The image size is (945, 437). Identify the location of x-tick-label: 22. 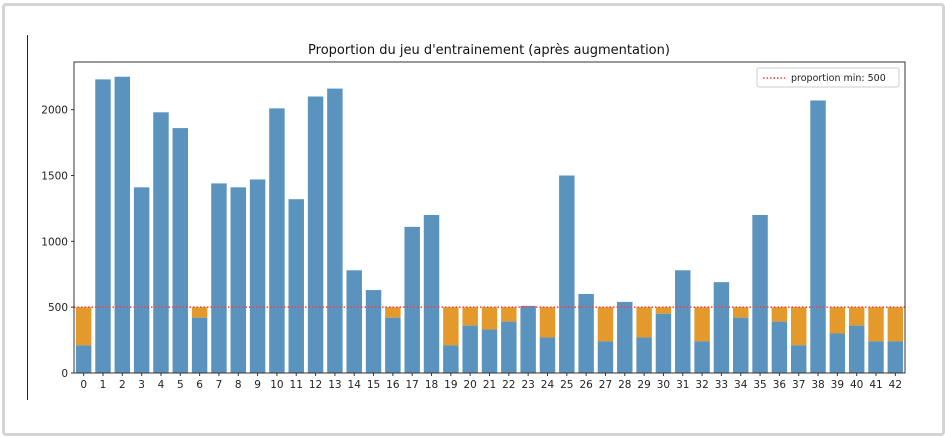
(508, 385).